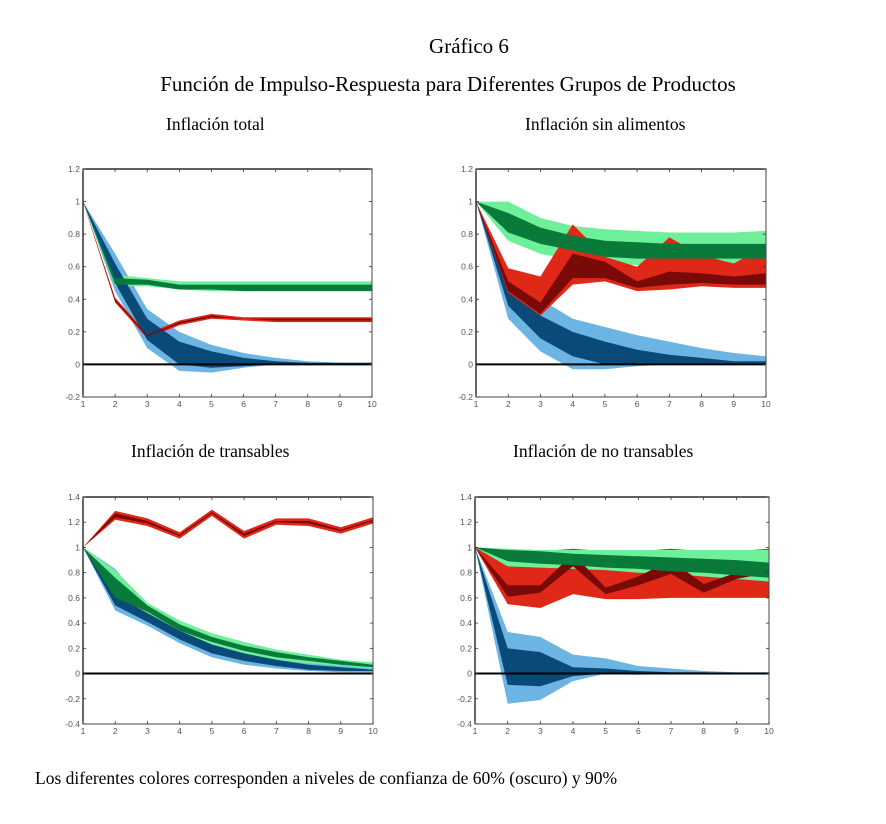  What do you see at coordinates (615, 614) in the screenshot?
I see `panel-4: 1.41.210.80.60.40.20-0.2-0.41 2 3 4 5 6 7 8 9 10` at bounding box center [615, 614].